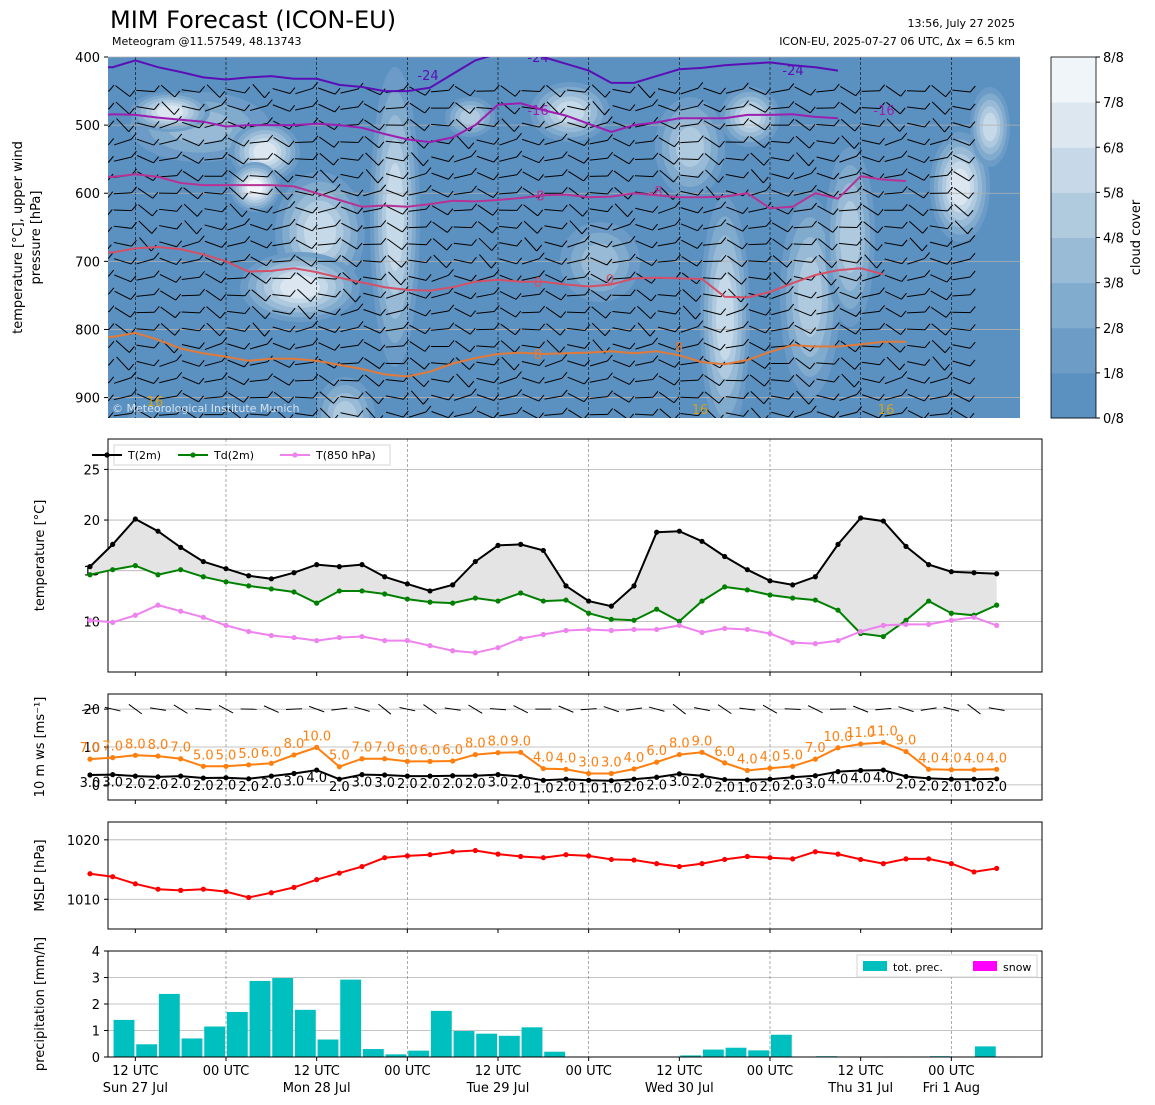  What do you see at coordinates (566, 758) in the screenshot?
I see `gust-label: 4.0` at bounding box center [566, 758].